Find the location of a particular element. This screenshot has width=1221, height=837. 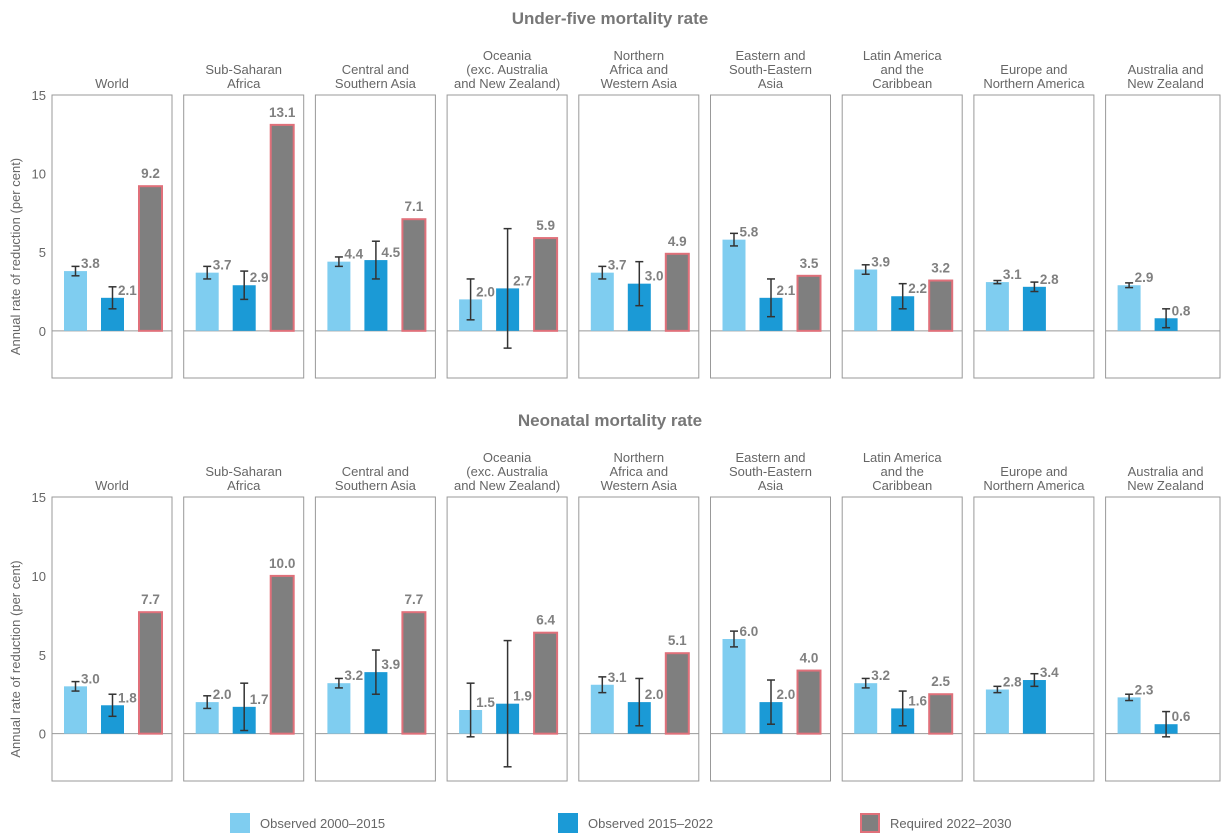

value-label: 13.1 is located at coordinates (282, 112).